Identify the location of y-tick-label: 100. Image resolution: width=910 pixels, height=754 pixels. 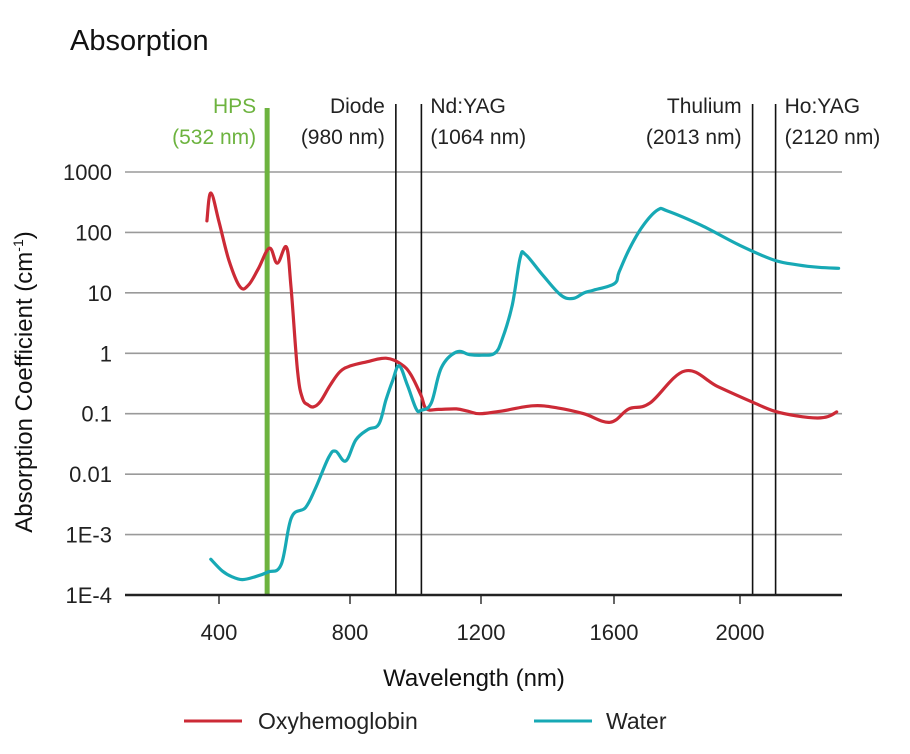
(93, 232).